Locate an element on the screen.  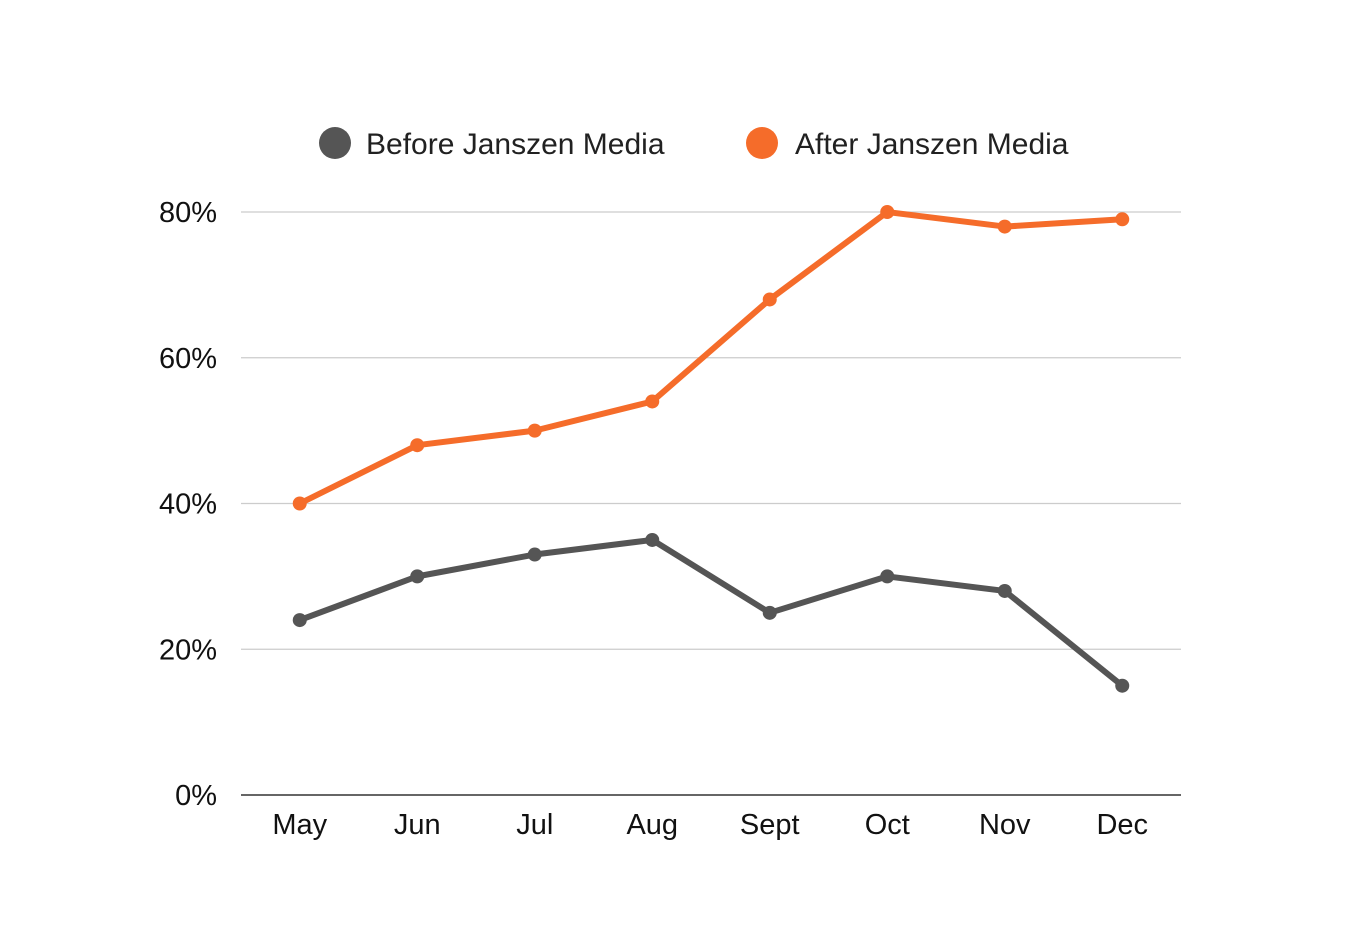
y-tick-label: 40% is located at coordinates (188, 505).